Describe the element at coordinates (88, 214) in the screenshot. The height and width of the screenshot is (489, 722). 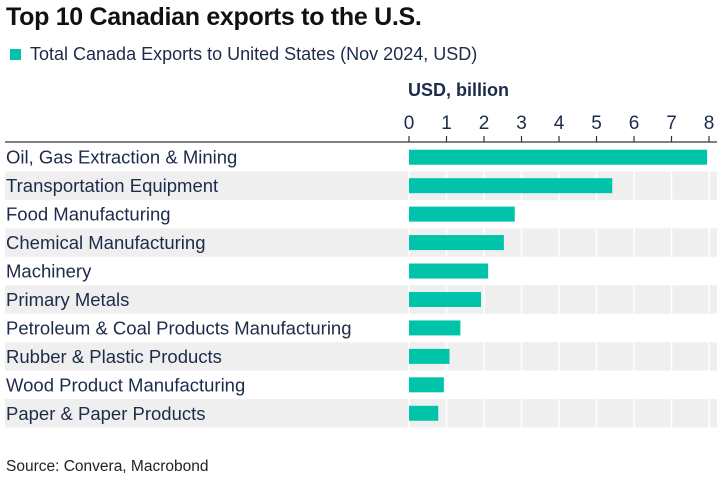
I see `category-label: Food Manufacturing` at that location.